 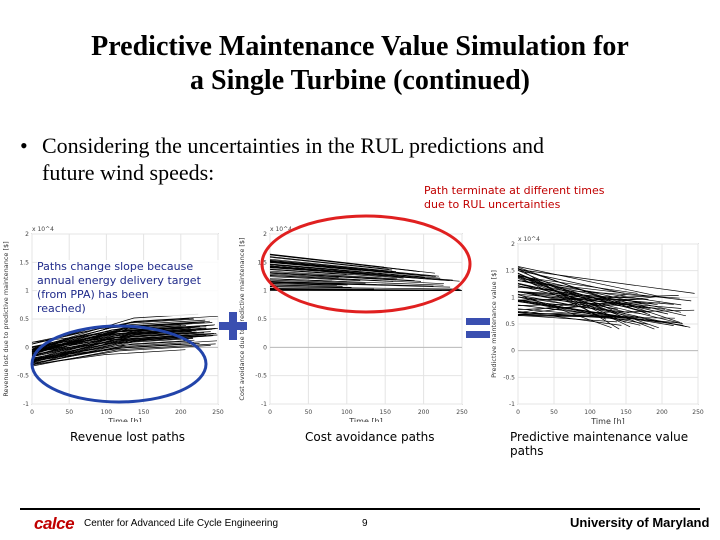 What do you see at coordinates (115, 266) in the screenshot?
I see `annotation-blue-line-1: Paths change slope because` at bounding box center [115, 266].